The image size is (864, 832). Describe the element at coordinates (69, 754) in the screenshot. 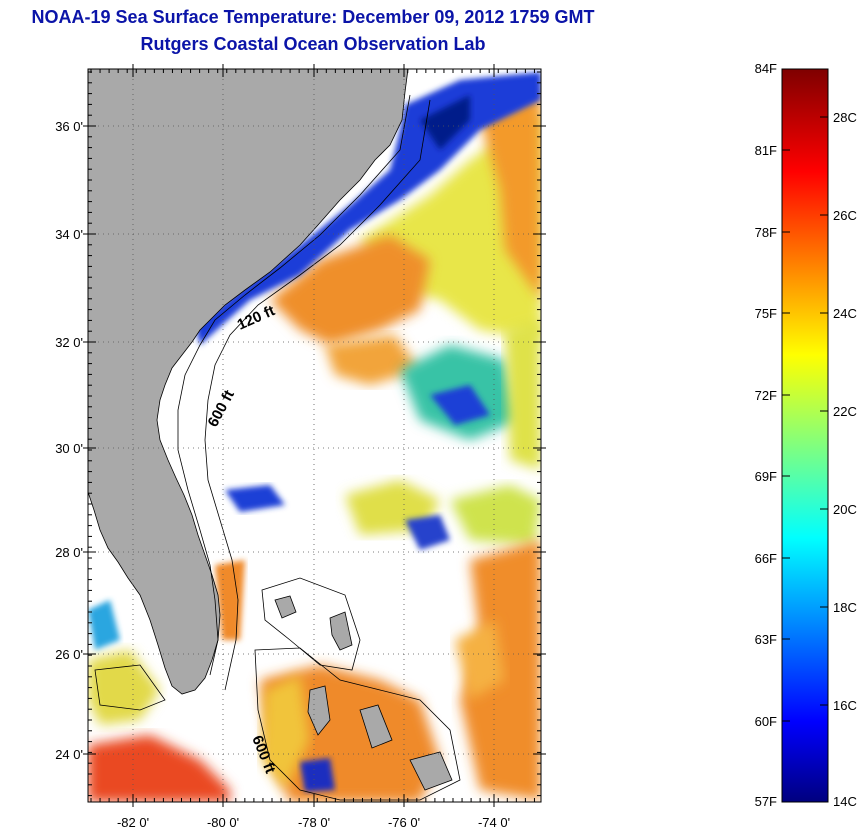

I see `lat-label-24: 24 0'` at that location.